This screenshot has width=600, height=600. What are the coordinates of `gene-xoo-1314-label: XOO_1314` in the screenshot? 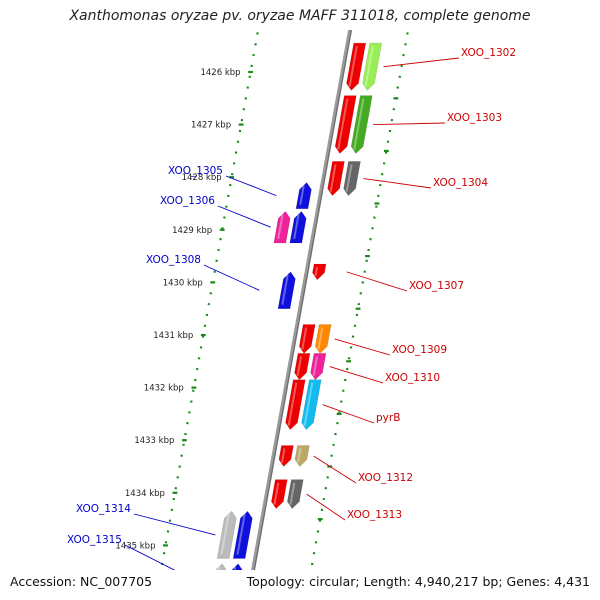 It's located at (103, 509).